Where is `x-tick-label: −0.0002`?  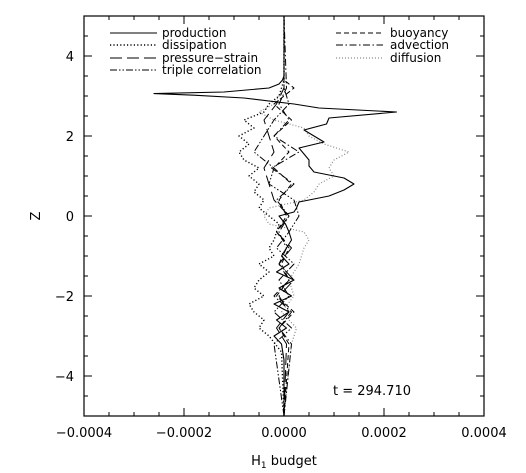
x-tick-label: −0.0002 is located at coordinates (184, 433).